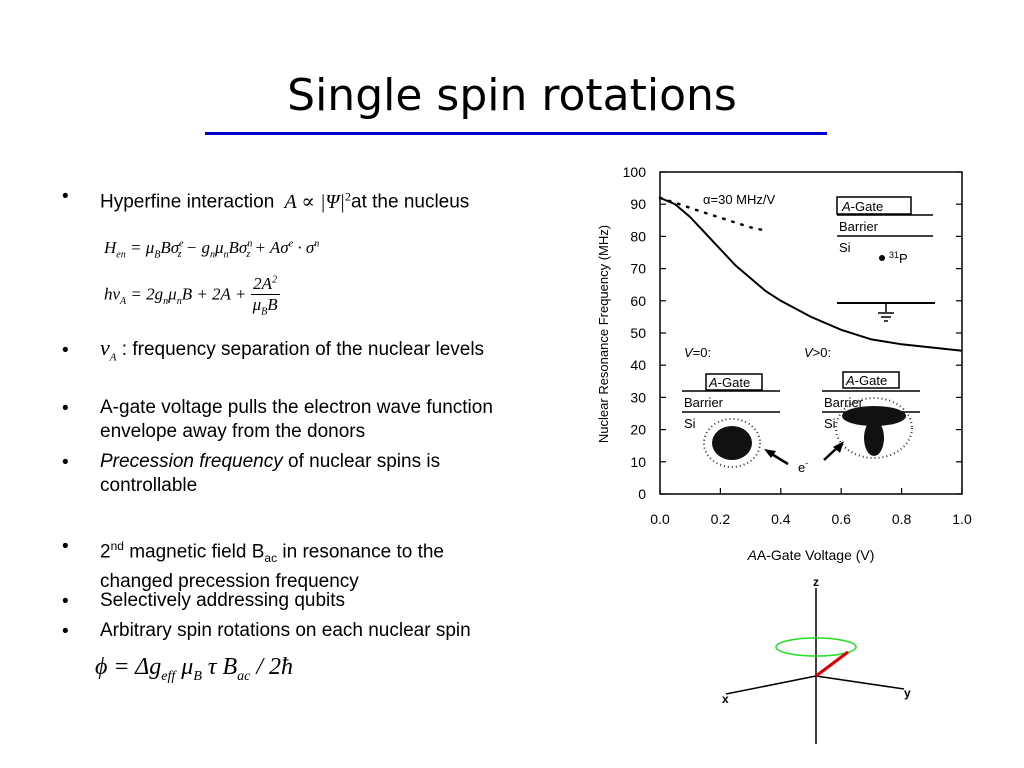  Describe the element at coordinates (315, 201) in the screenshot. I see `proportional-formula: A ∝ |Ψ|2` at that location.